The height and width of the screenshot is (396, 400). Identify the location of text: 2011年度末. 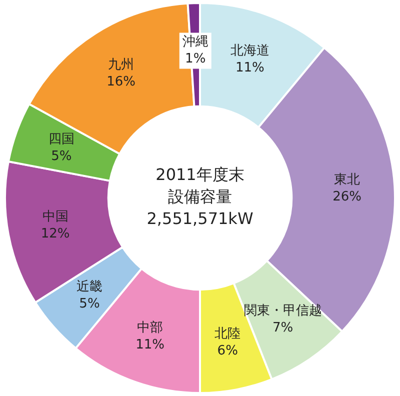
(200, 174).